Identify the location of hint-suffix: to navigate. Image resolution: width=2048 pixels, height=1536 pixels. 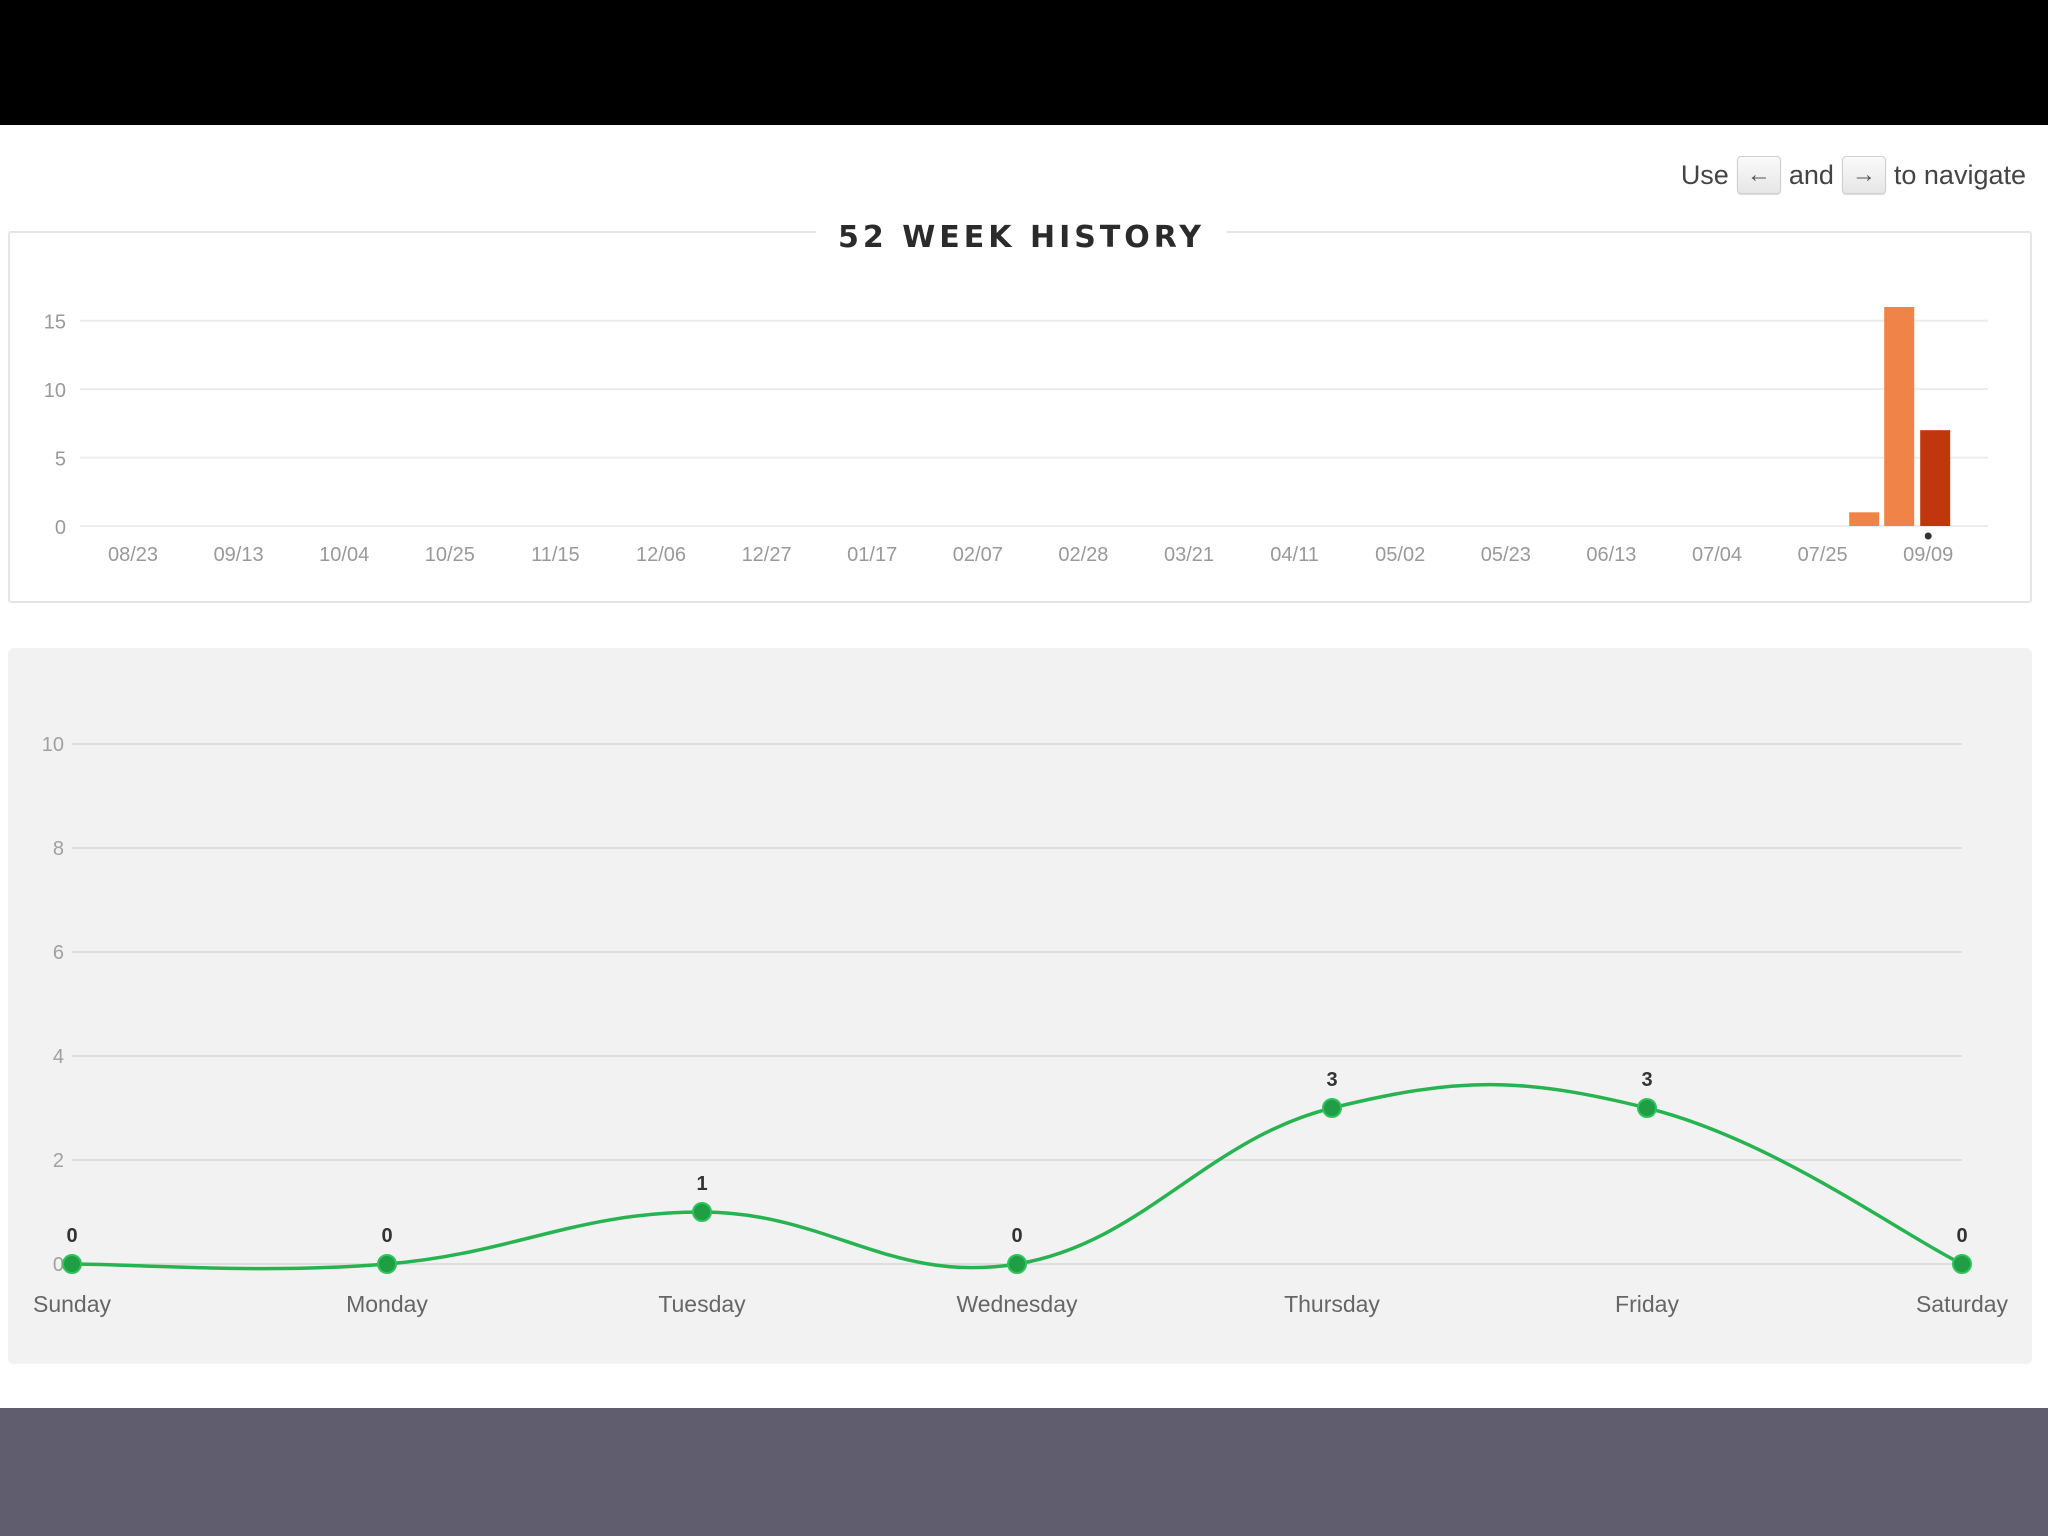
(1959, 174).